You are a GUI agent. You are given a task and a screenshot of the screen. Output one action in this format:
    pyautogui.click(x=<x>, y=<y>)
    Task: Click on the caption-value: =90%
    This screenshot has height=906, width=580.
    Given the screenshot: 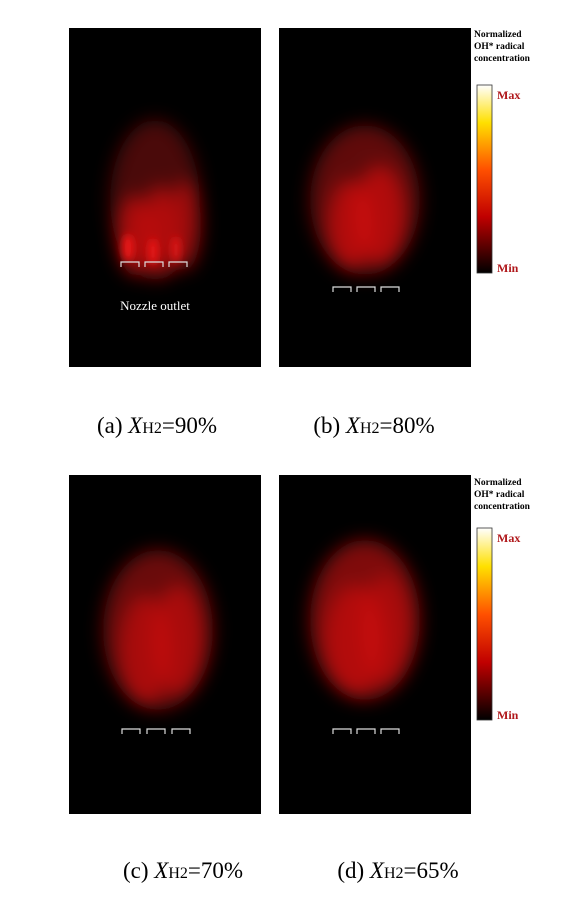 What is the action you would take?
    pyautogui.click(x=189, y=425)
    